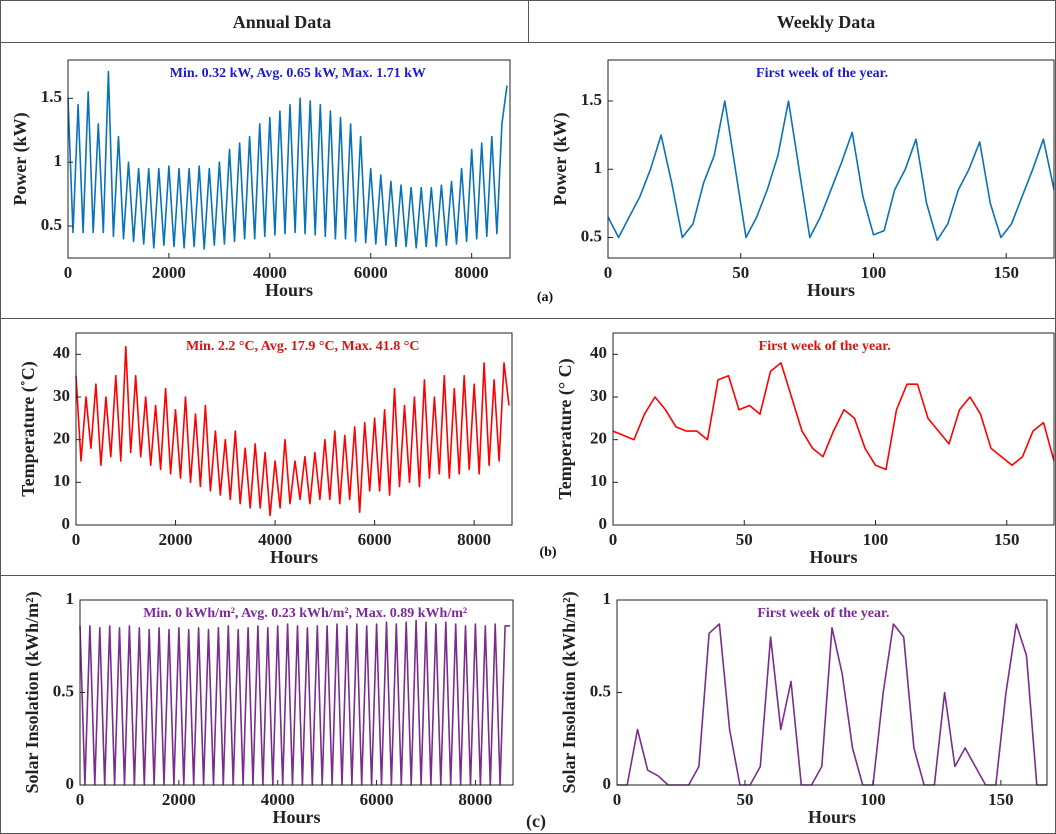 The image size is (1056, 834). What do you see at coordinates (565, 428) in the screenshot?
I see `y-axis-label: Temperature (° C)` at bounding box center [565, 428].